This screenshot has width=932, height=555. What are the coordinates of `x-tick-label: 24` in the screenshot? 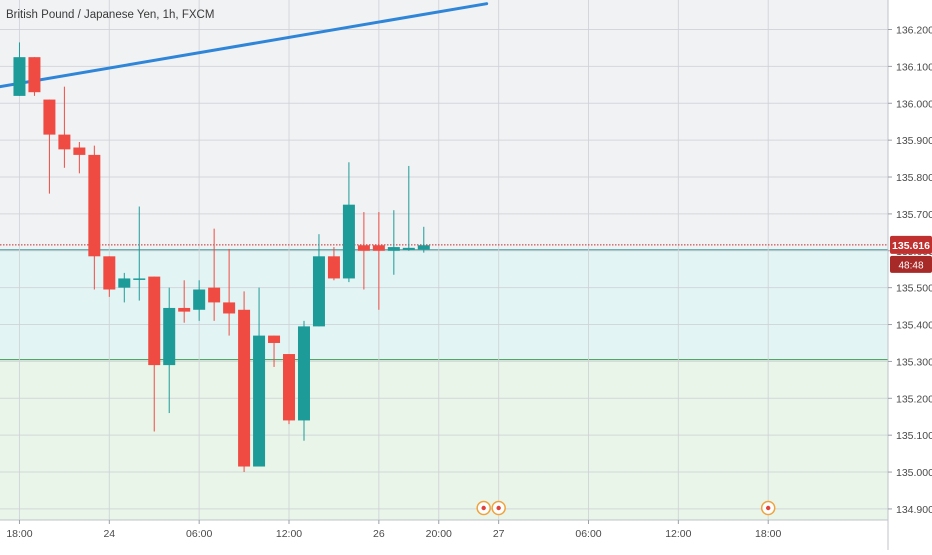 It's located at (109, 534).